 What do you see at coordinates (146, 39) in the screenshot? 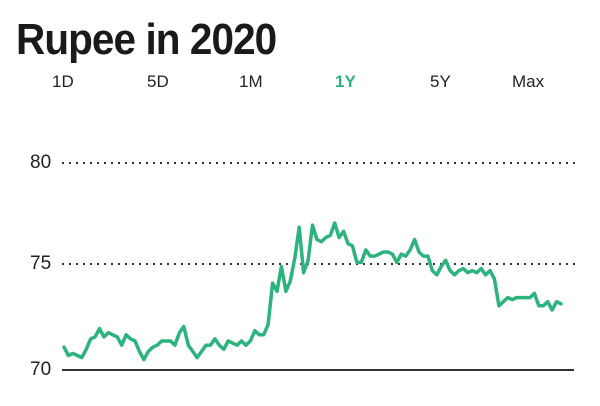
I see `chart-title: Rupee in 2020` at bounding box center [146, 39].